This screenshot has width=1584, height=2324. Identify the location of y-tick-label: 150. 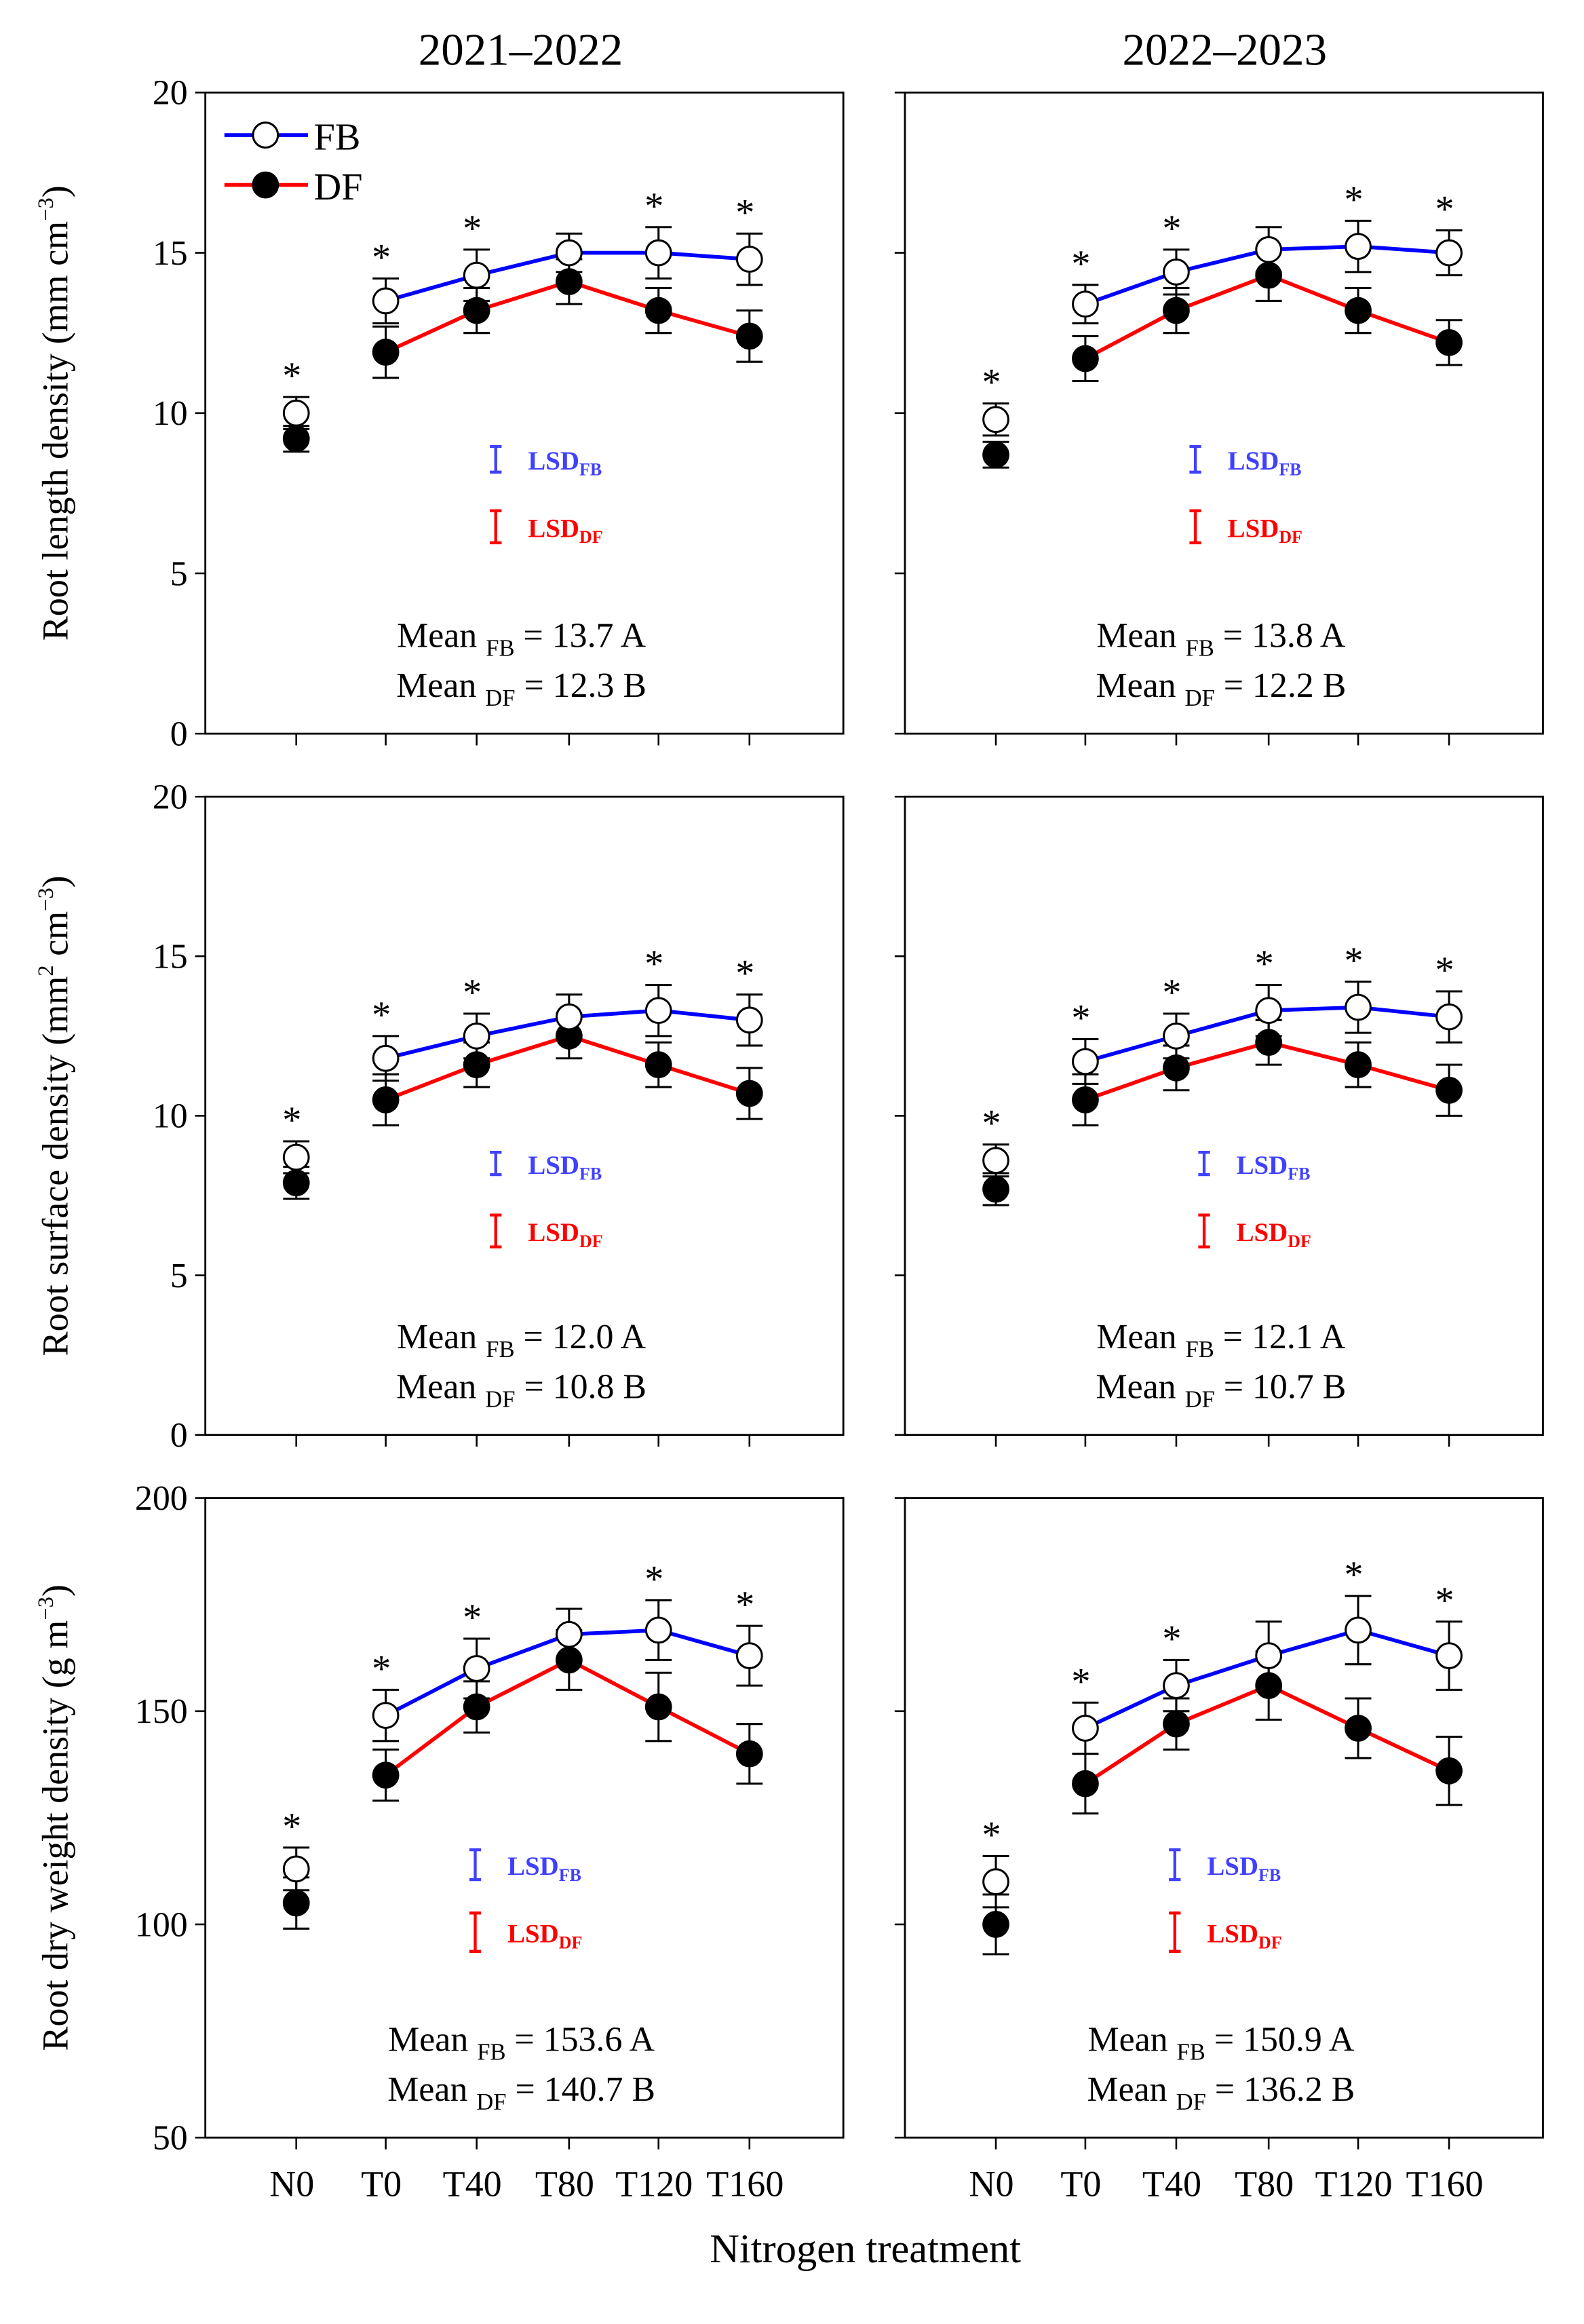
(161, 1711).